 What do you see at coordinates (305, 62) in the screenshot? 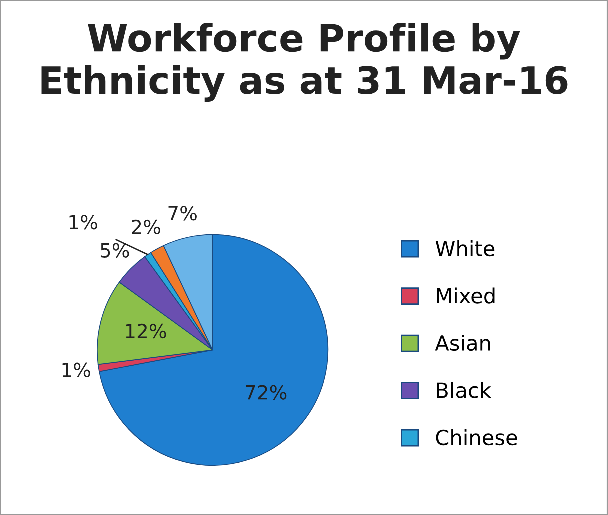
I see `chart-title: Workforce Profile by Ethnicity as at 31 Mar-16` at bounding box center [305, 62].